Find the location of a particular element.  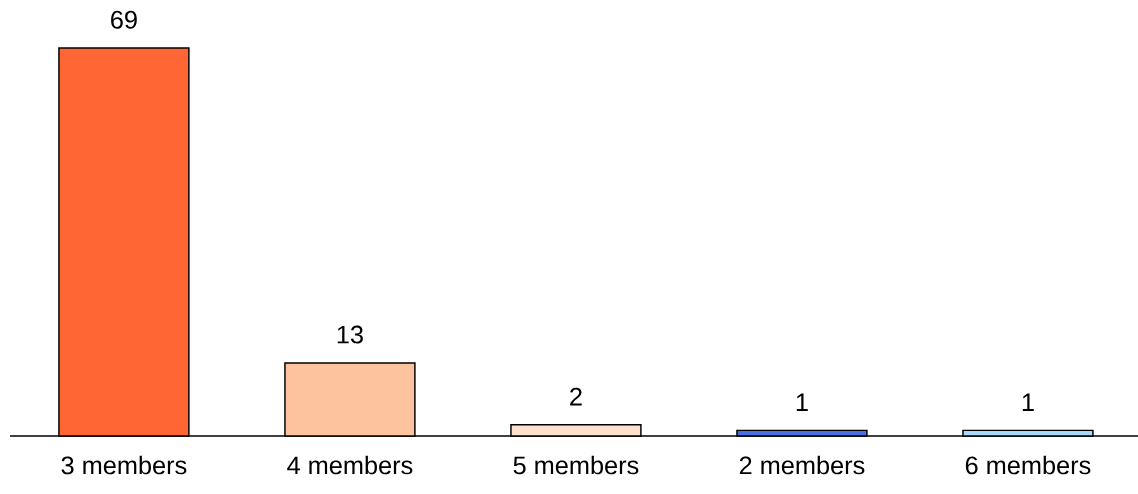

x-tick-label: 4 members is located at coordinates (350, 465).